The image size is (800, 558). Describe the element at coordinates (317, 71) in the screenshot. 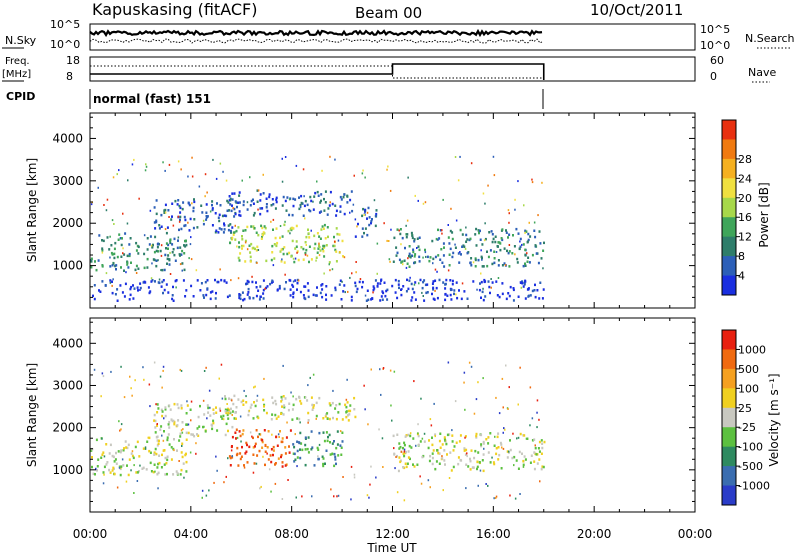

I see `freq-trace` at that location.